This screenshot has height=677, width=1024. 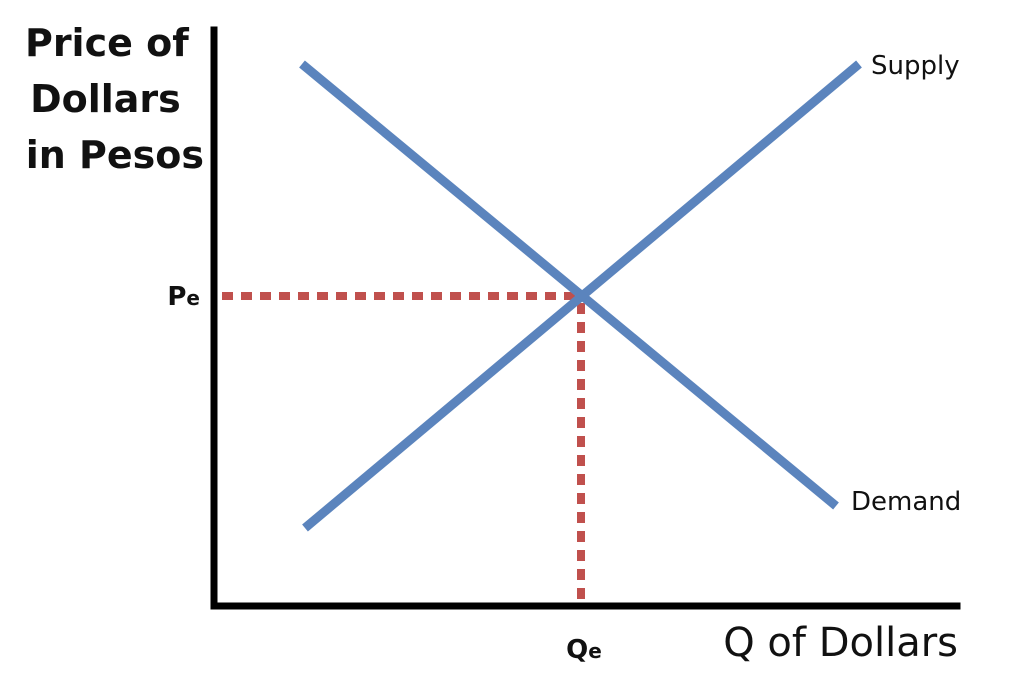 I want to click on y-axis-title-line-3: in Pesos, so click(x=115, y=155).